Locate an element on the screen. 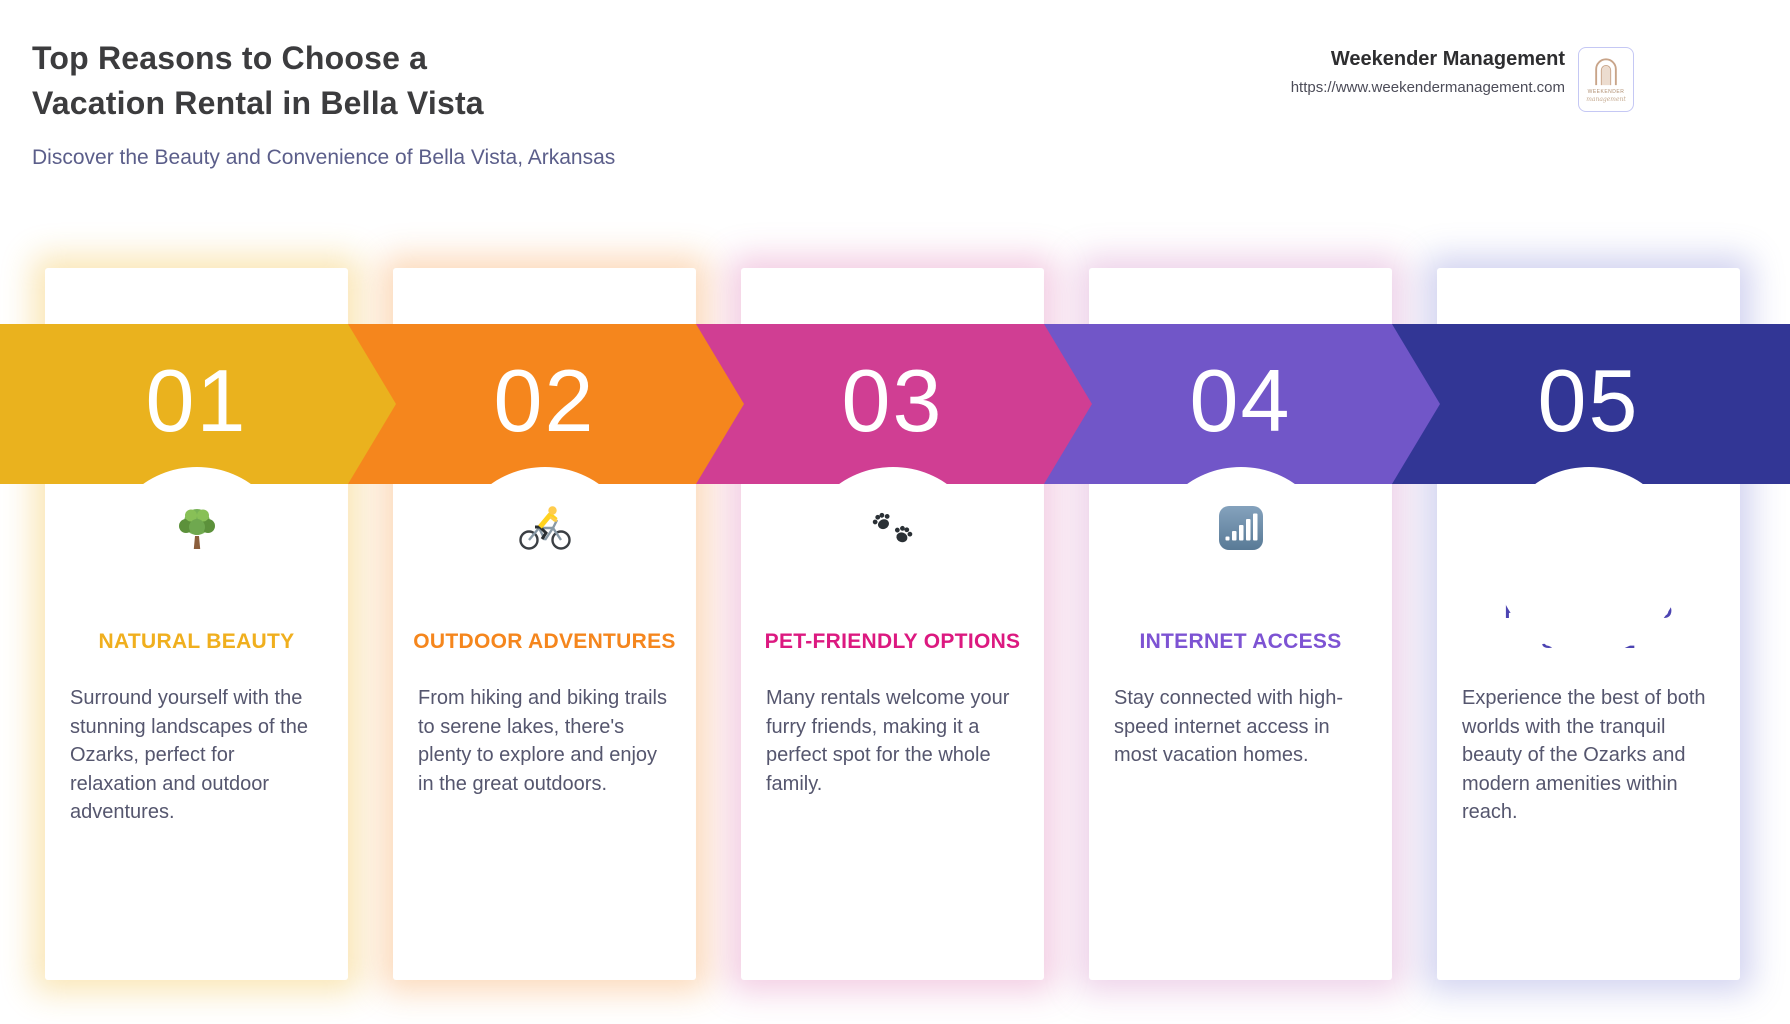  step-number: 05 is located at coordinates (1588, 400).